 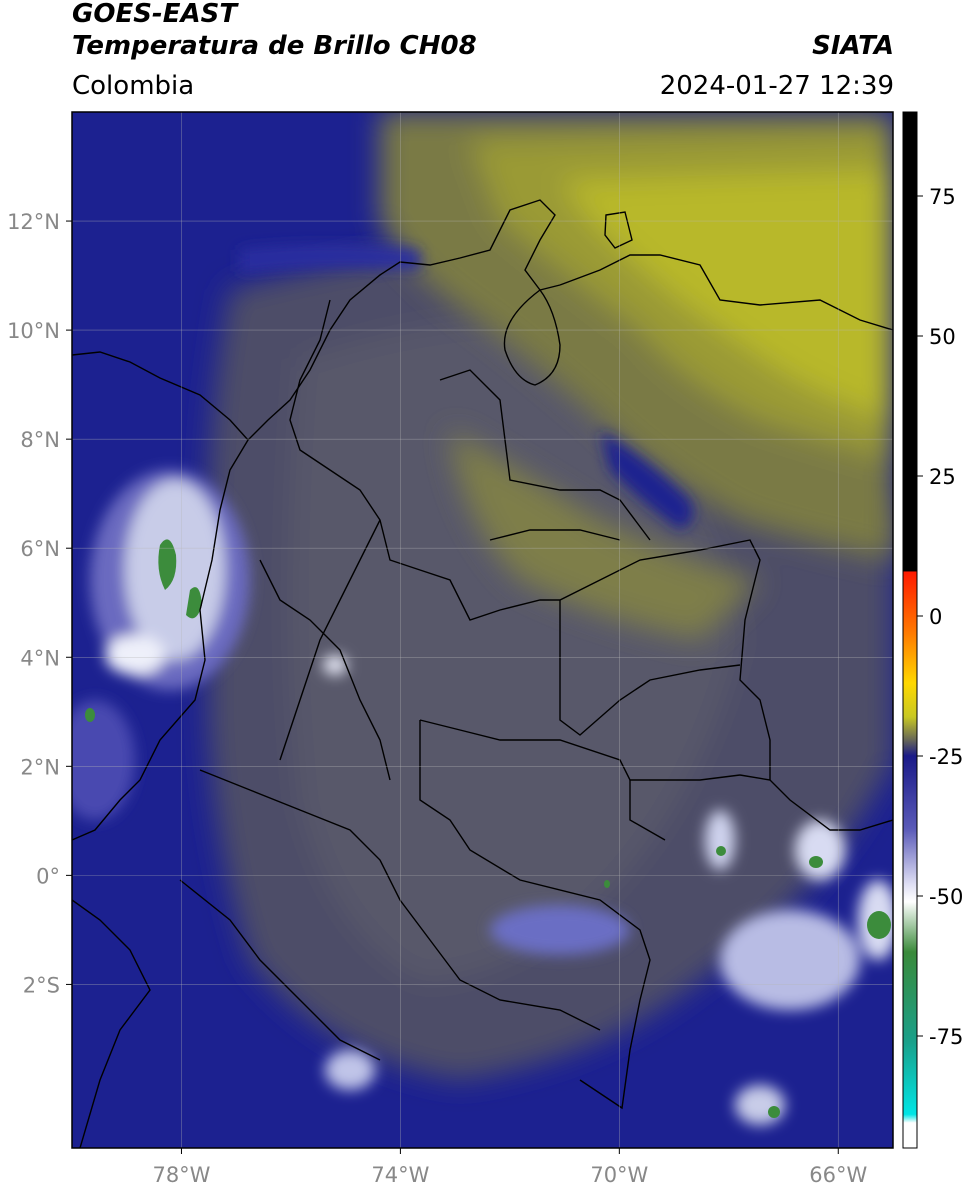 What do you see at coordinates (942, 197) in the screenshot?
I see `colorbar-tick-label: 75` at bounding box center [942, 197].